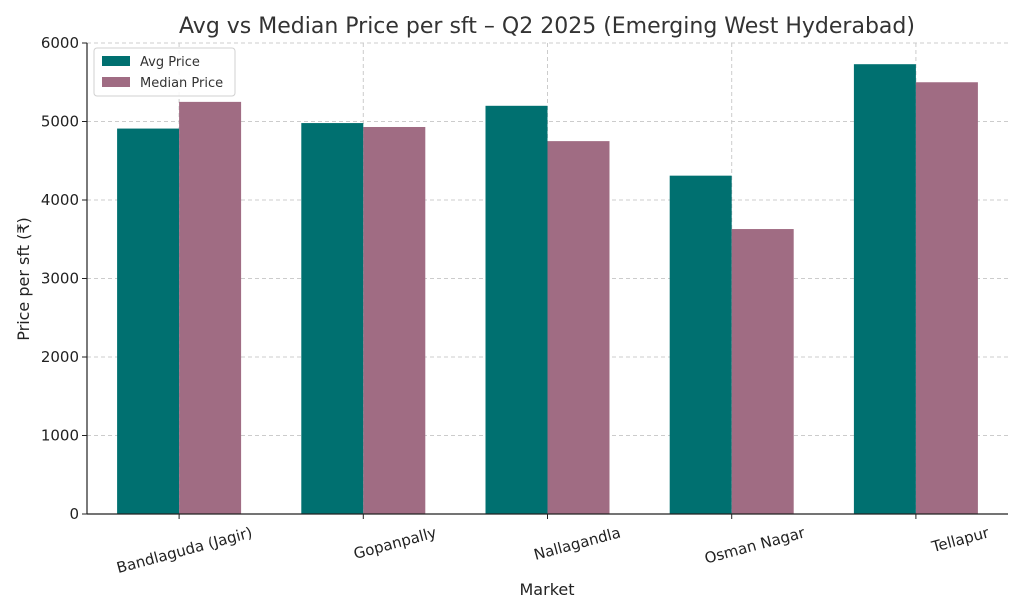 The height and width of the screenshot is (614, 1024). I want to click on legend-label: Median Price, so click(181, 83).